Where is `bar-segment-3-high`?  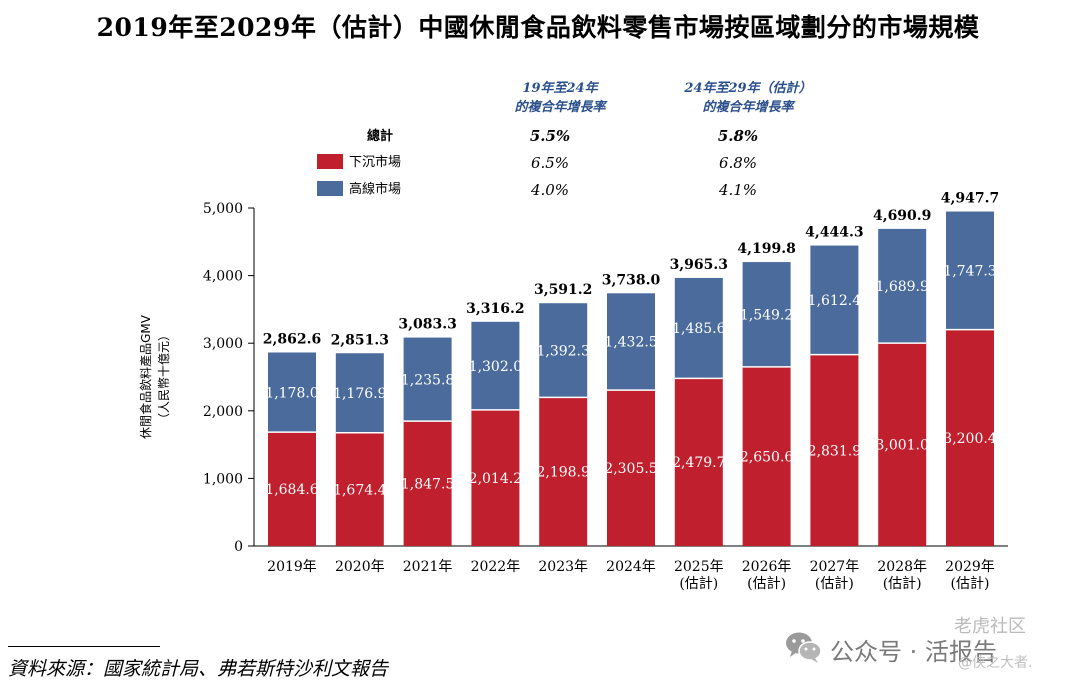 bar-segment-3-high is located at coordinates (495, 365).